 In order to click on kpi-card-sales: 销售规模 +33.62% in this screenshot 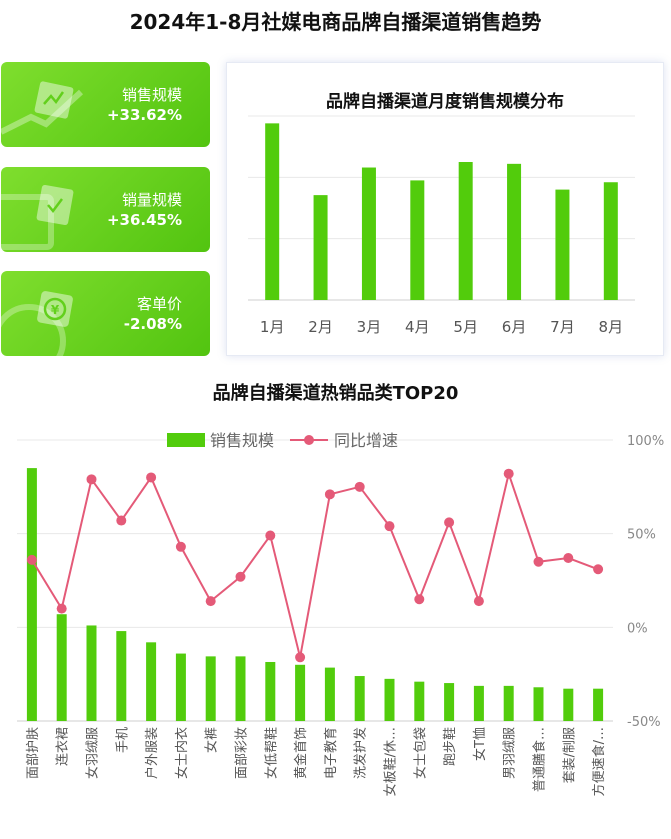, I will do `click(105, 104)`.